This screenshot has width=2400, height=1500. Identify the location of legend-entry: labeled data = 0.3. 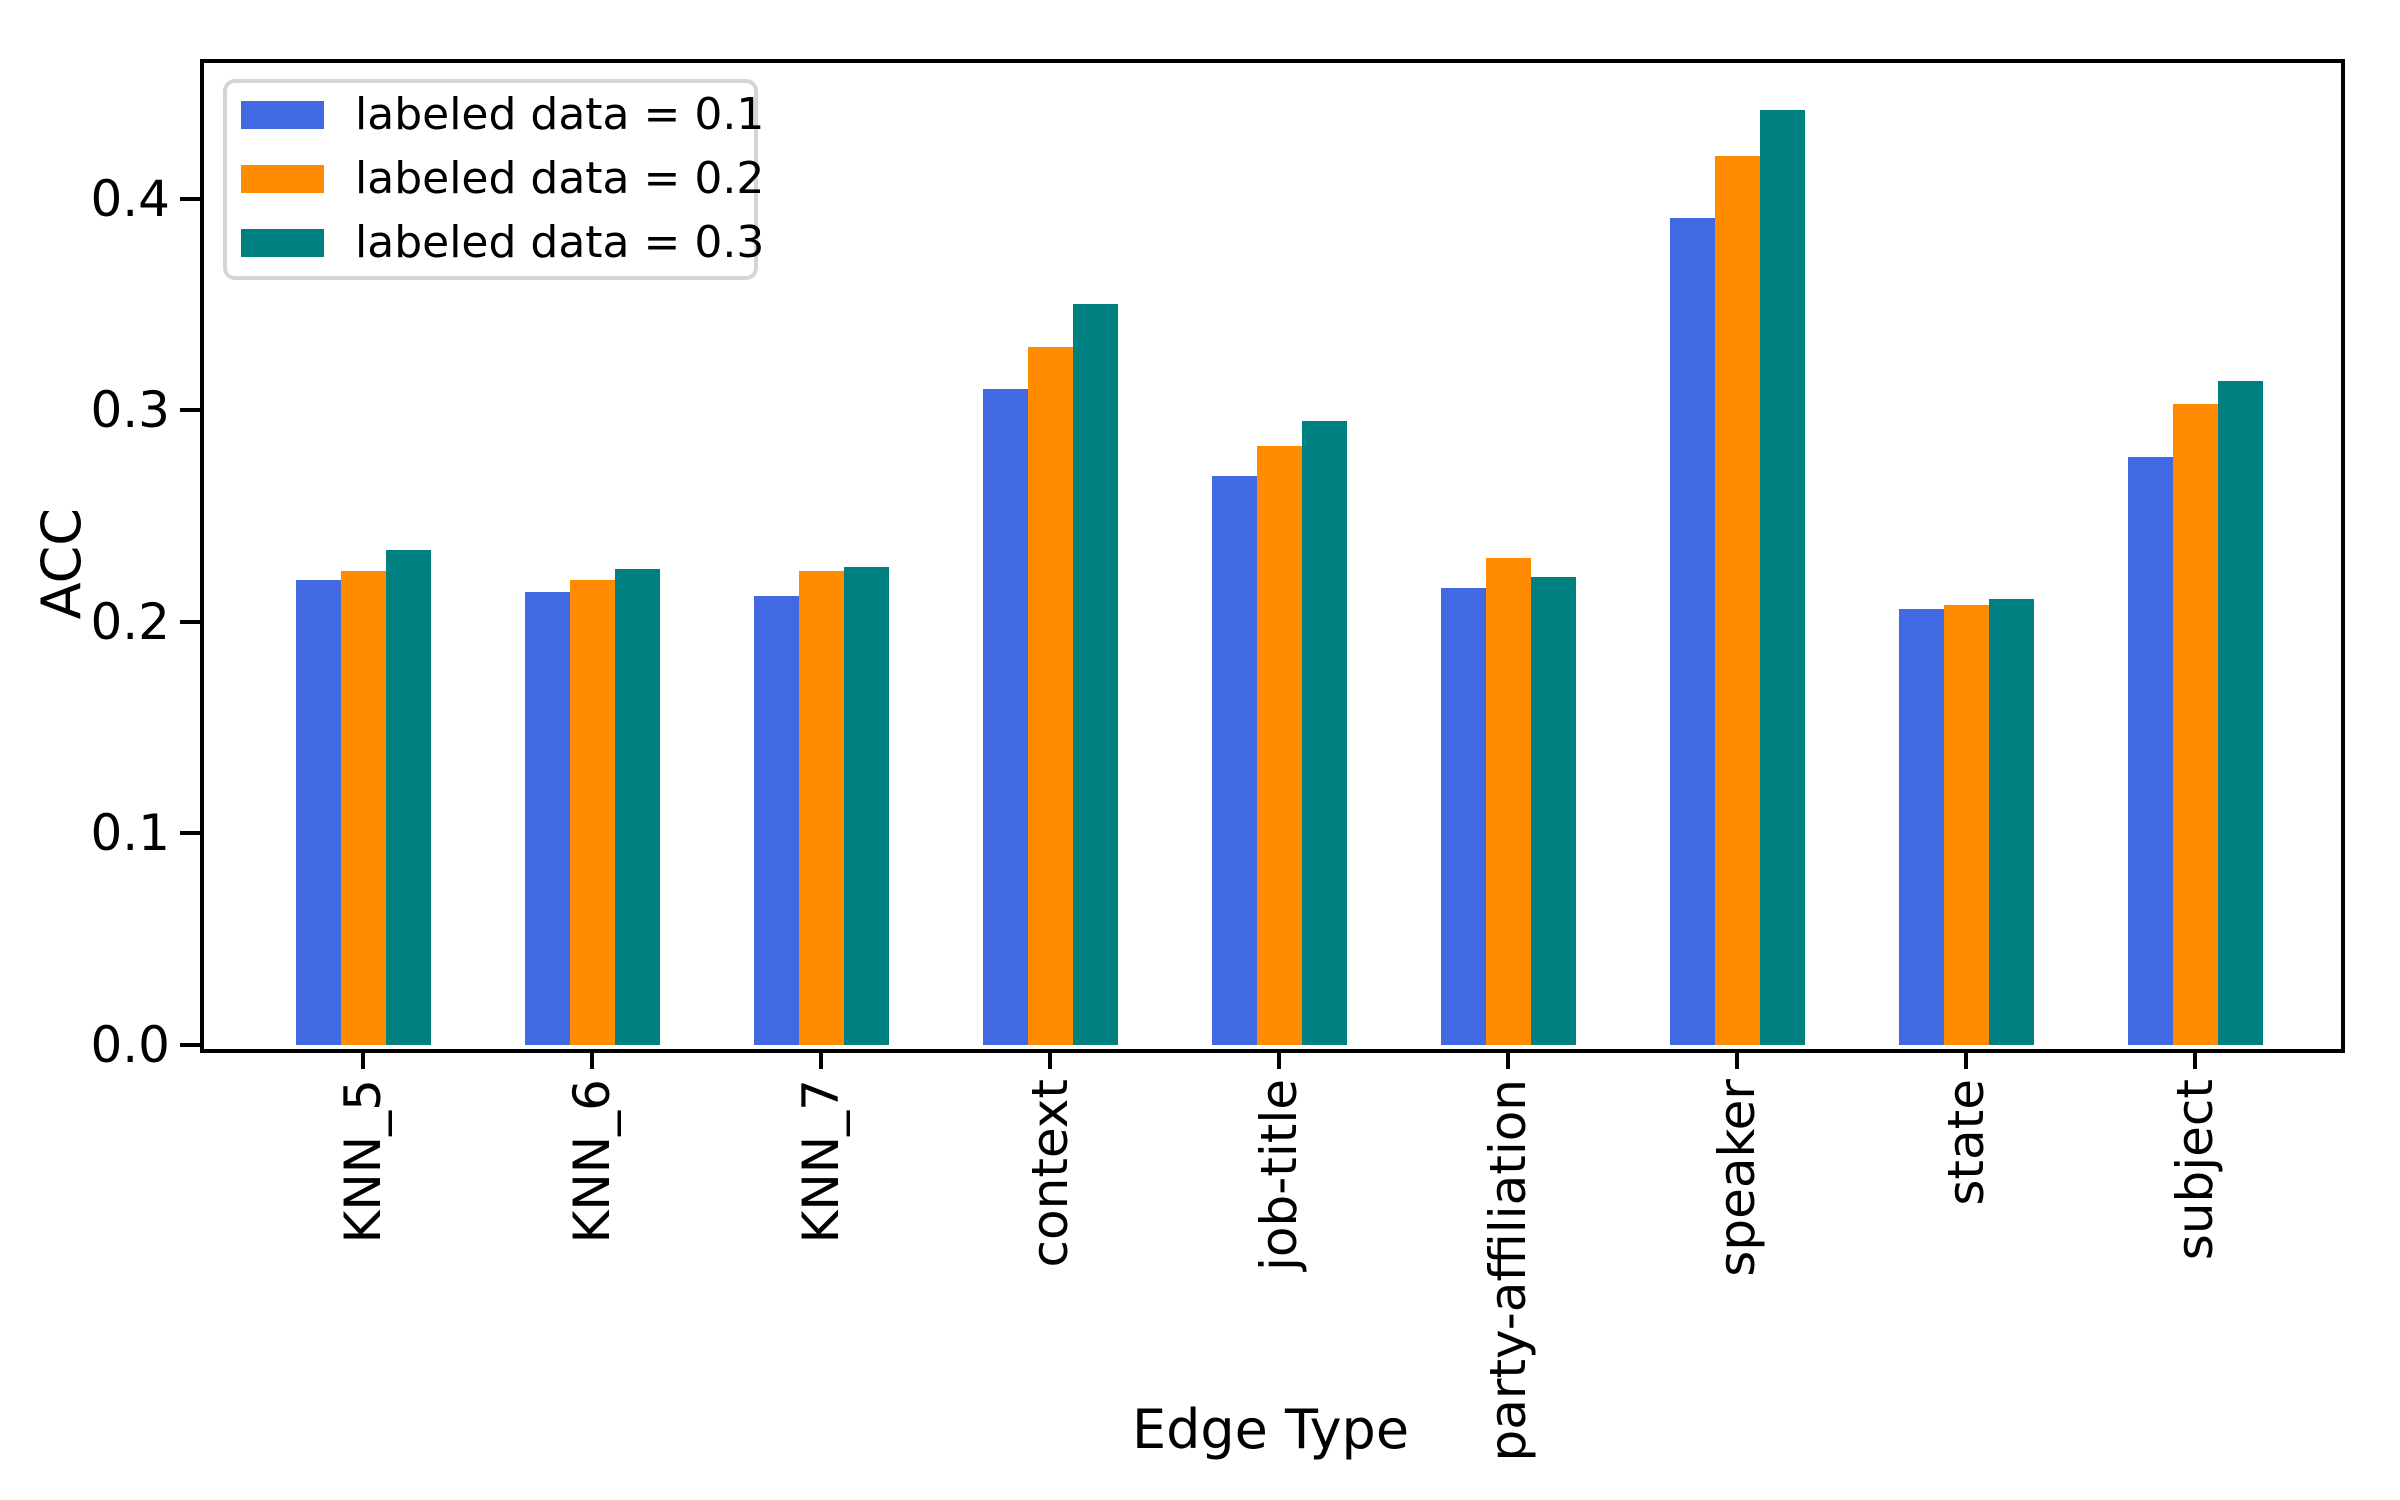
(495, 243).